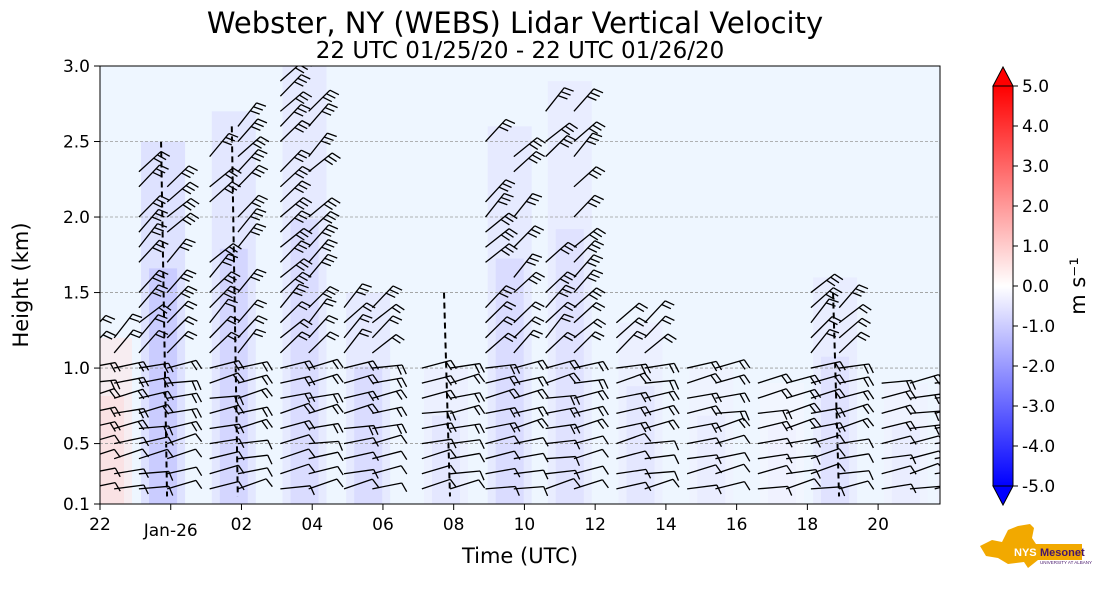 The image size is (1101, 600). I want to click on x-axis-ticks: 22 Jan-26 02 04 06 08 10 12 14 16 18 20, so click(489, 522).